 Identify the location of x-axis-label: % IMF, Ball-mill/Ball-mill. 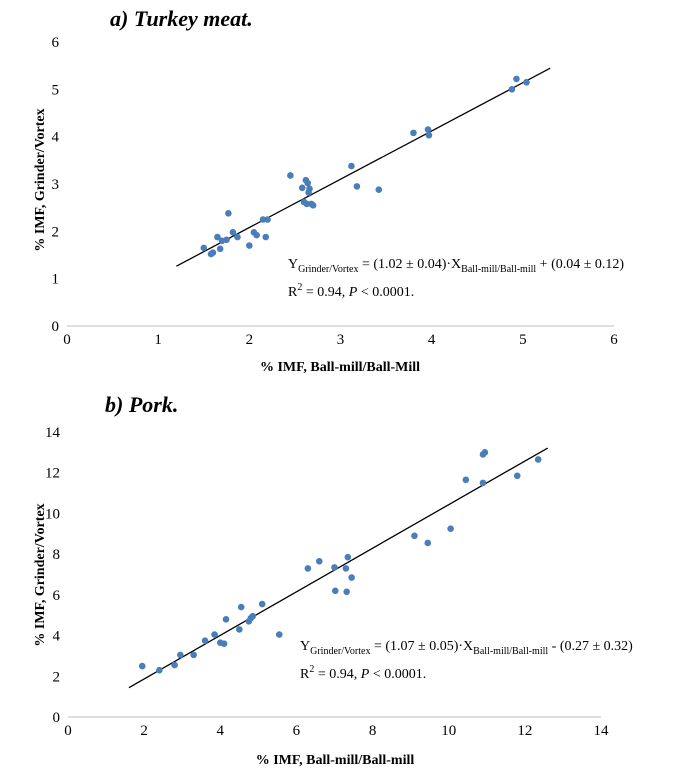
(335, 760).